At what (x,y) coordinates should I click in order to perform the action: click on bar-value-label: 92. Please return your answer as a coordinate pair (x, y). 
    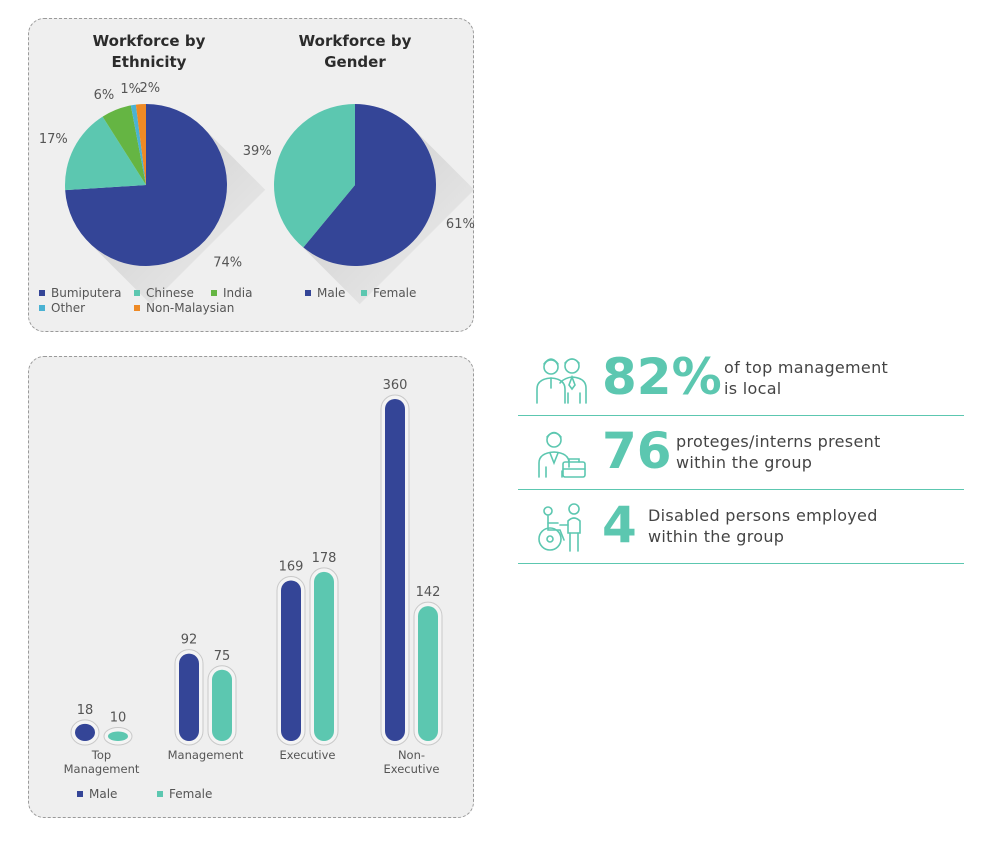
    Looking at the image, I should click on (189, 640).